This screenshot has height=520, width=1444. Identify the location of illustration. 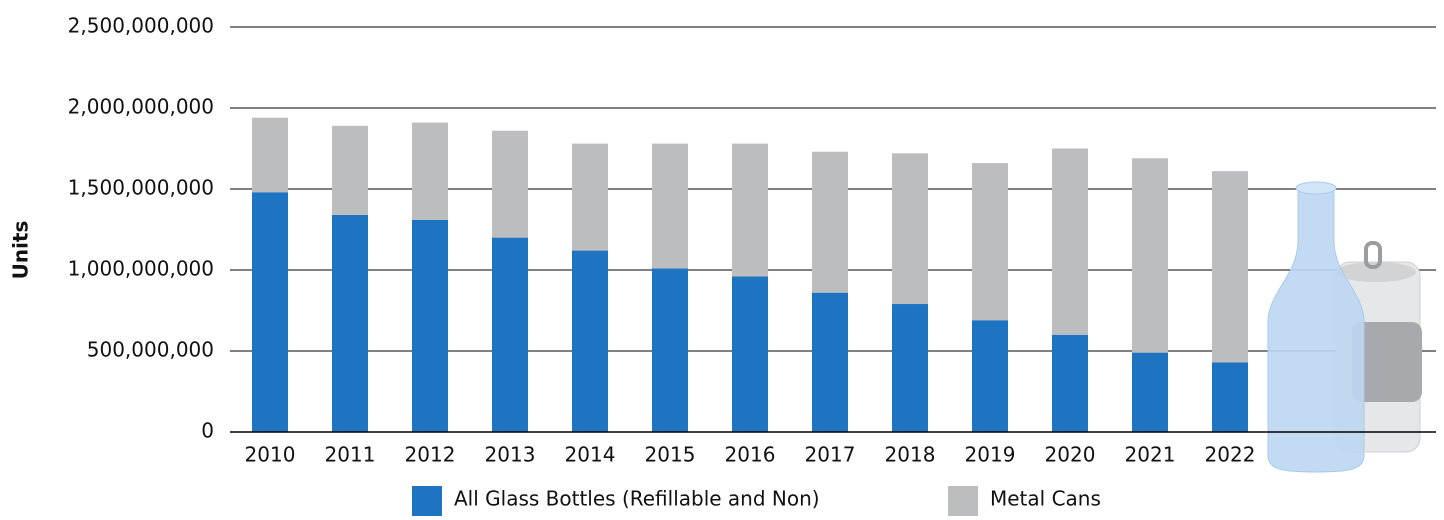
(1344, 327).